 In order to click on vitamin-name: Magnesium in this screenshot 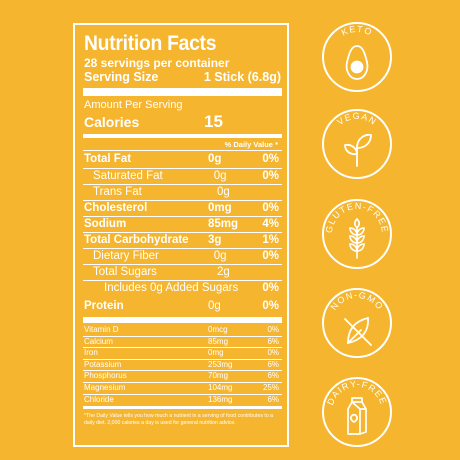, I will do `click(105, 387)`.